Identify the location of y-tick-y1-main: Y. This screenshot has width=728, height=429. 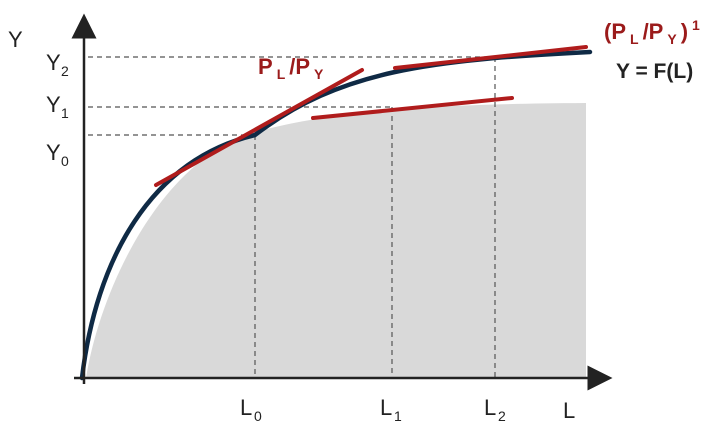
(53, 104).